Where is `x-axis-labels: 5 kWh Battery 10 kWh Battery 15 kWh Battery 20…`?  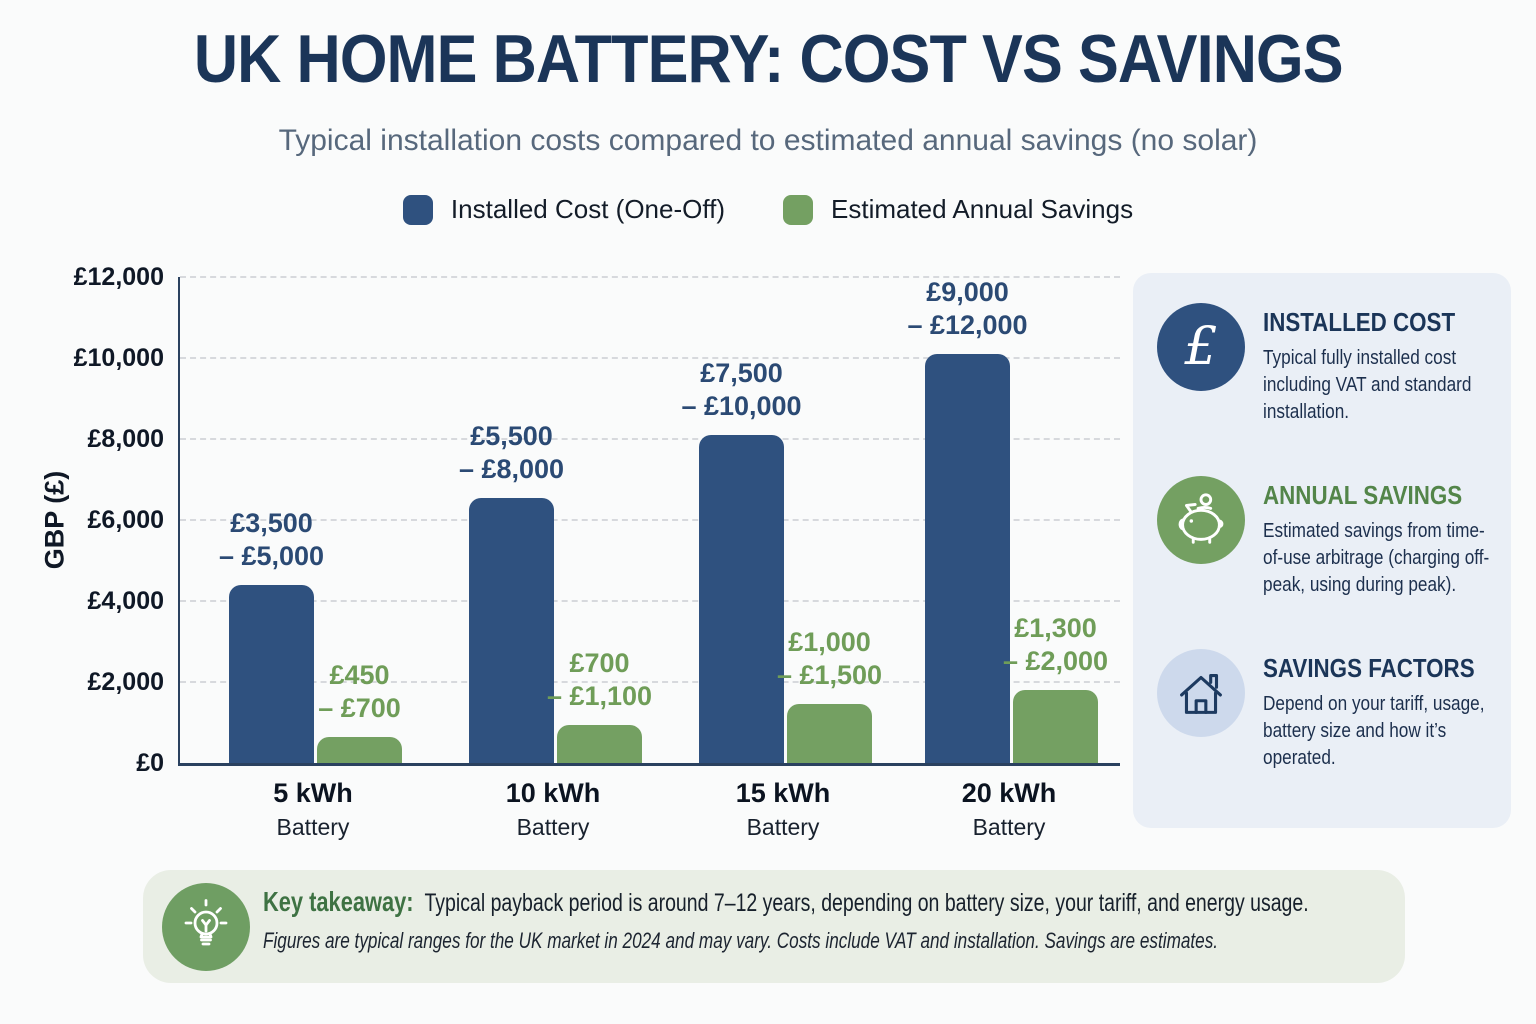
x-axis-labels: 5 kWh Battery 10 kWh Battery 15 kWh Battery 20… is located at coordinates (648, 823).